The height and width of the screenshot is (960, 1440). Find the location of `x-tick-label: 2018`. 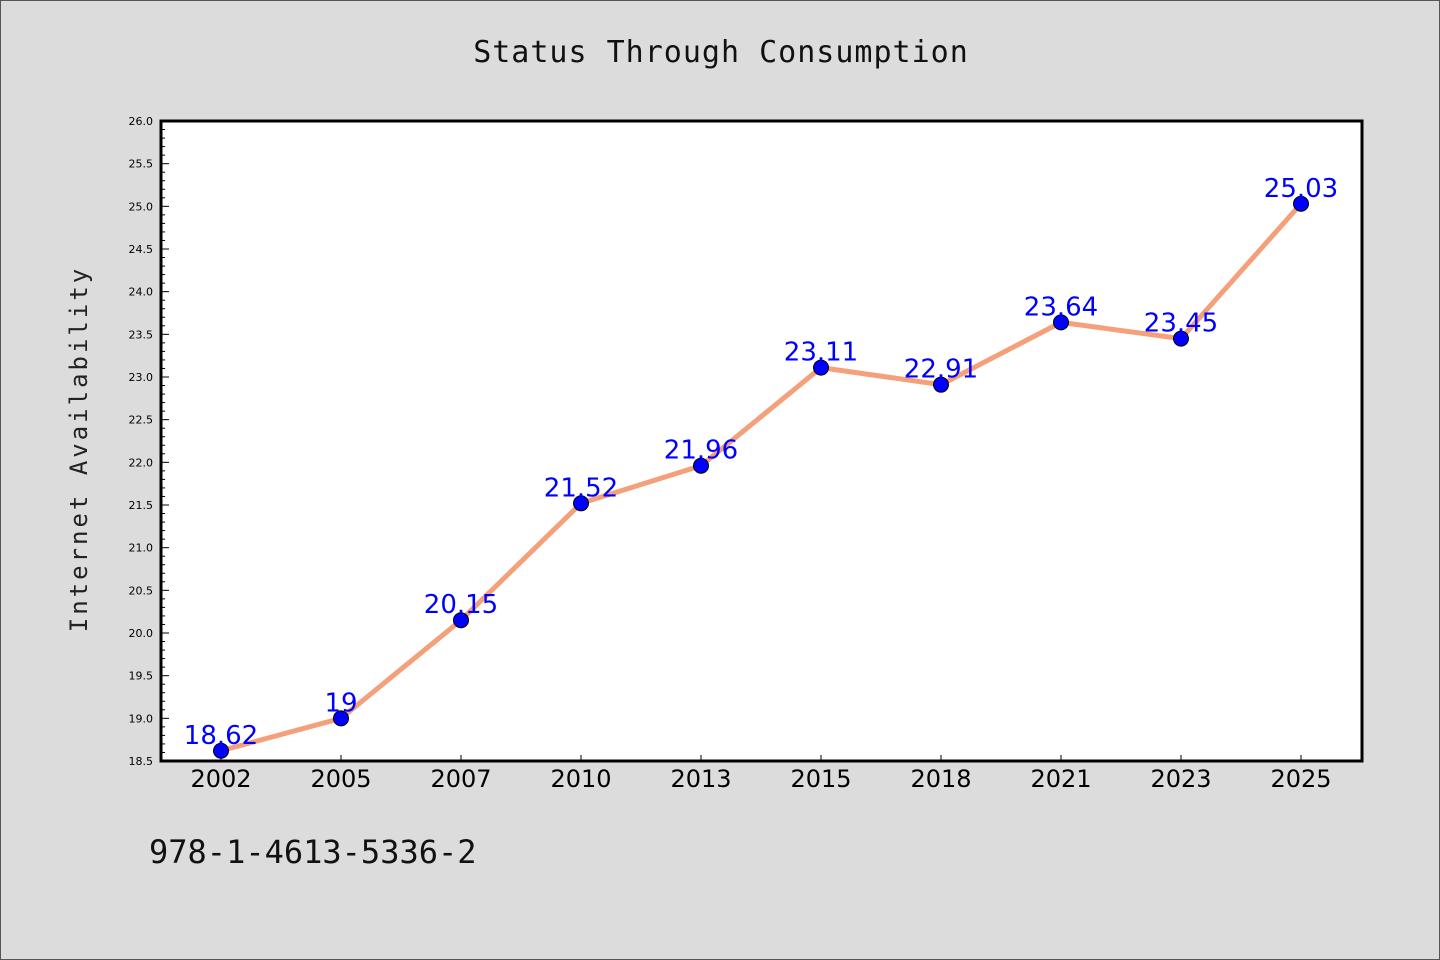

x-tick-label: 2018 is located at coordinates (940, 779).